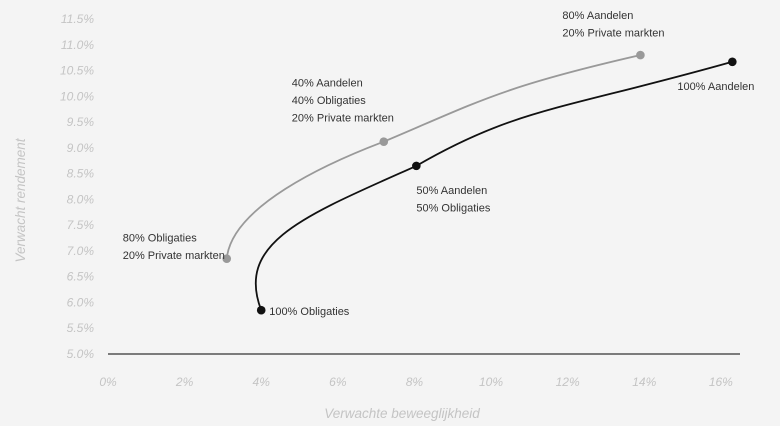 The image size is (780, 426). I want to click on y-tick-label: 6.0%, so click(81, 302).